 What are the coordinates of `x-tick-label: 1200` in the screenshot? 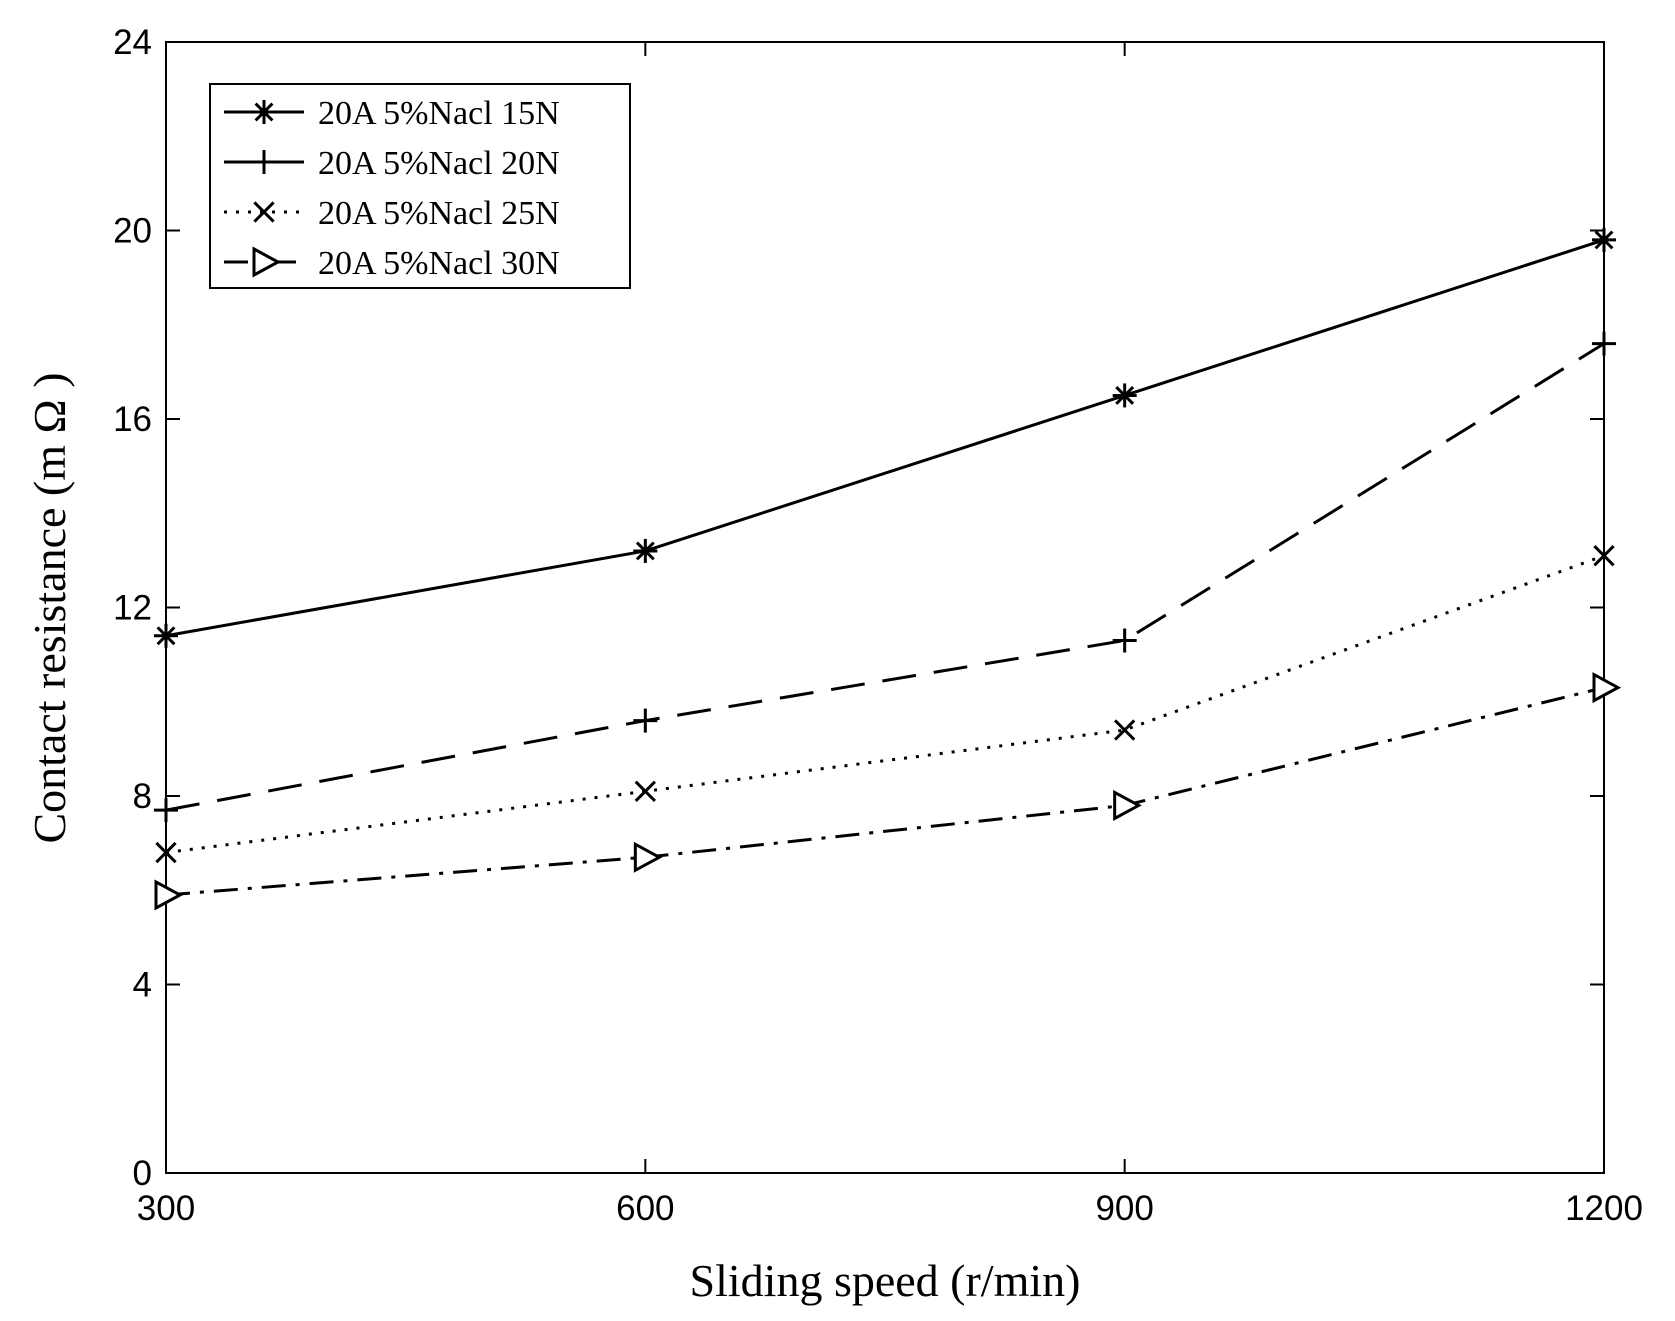 It's located at (1604, 1208).